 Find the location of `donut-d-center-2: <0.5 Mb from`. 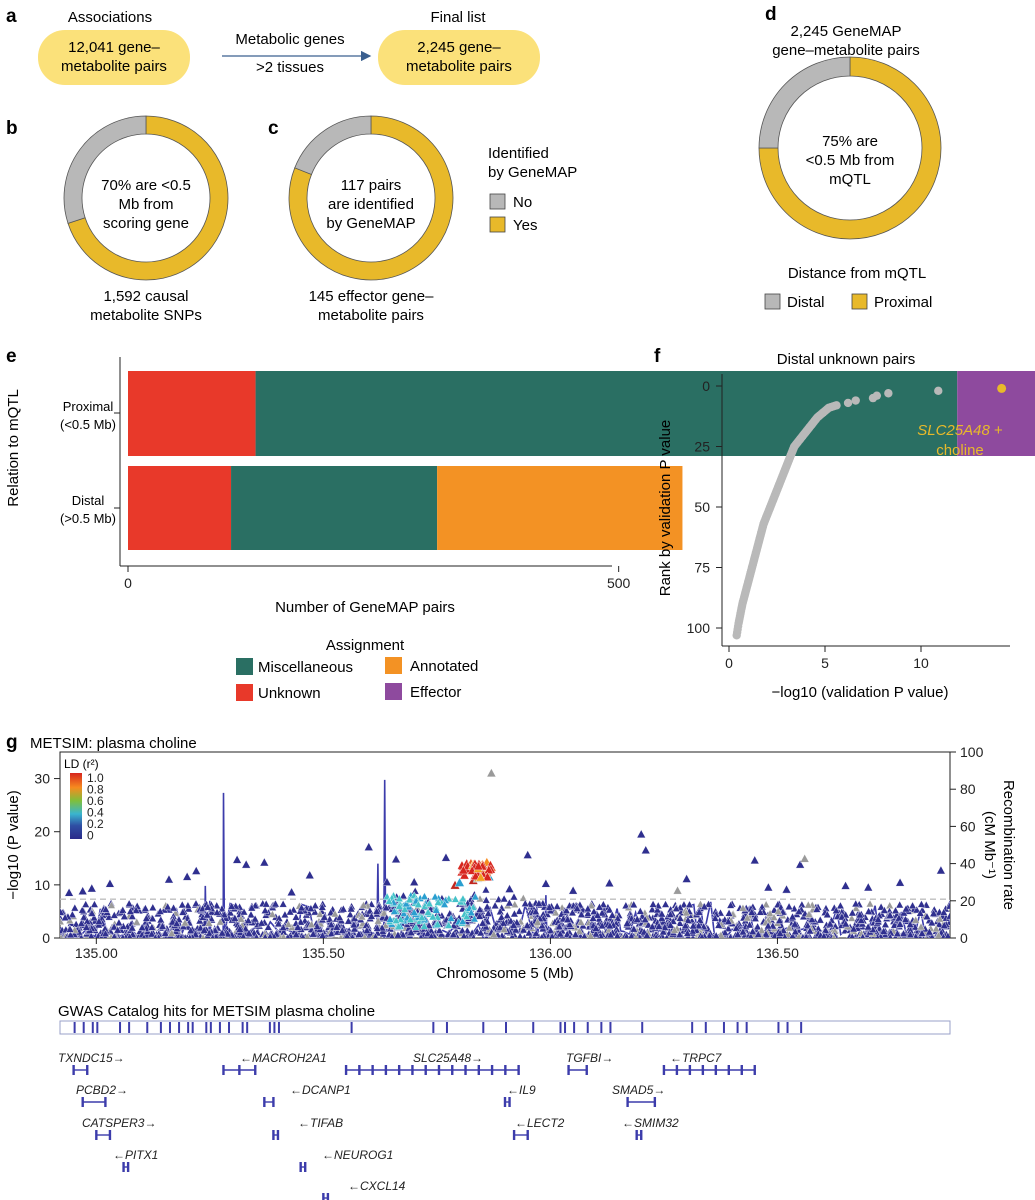

donut-d-center-2: <0.5 Mb from is located at coordinates (850, 160).